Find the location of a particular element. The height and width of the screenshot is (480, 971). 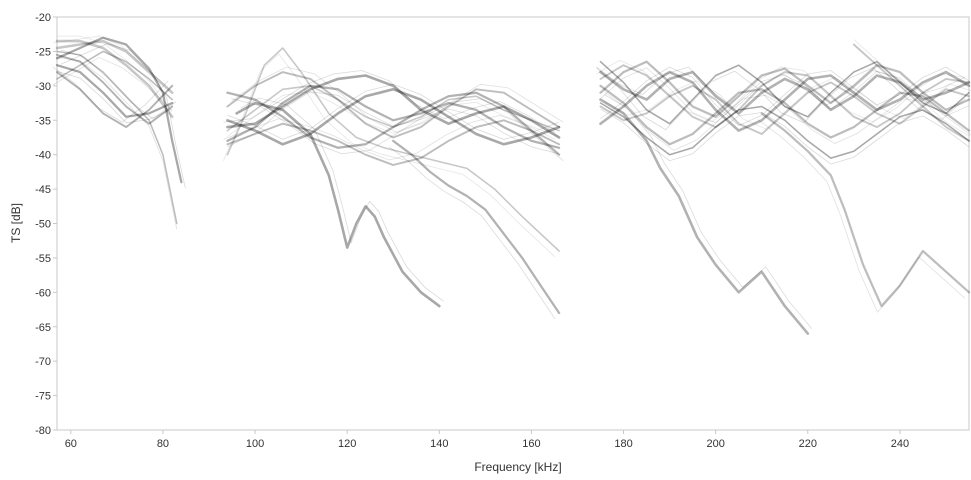

x-axis-title: Frequency [kHz] is located at coordinates (517, 467).